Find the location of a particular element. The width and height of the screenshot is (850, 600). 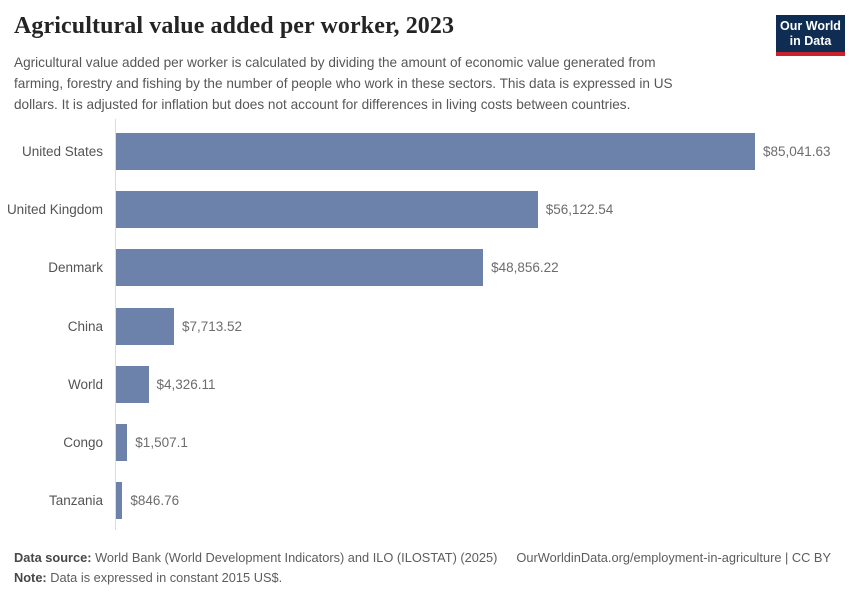

category-label: Congo is located at coordinates (83, 443).